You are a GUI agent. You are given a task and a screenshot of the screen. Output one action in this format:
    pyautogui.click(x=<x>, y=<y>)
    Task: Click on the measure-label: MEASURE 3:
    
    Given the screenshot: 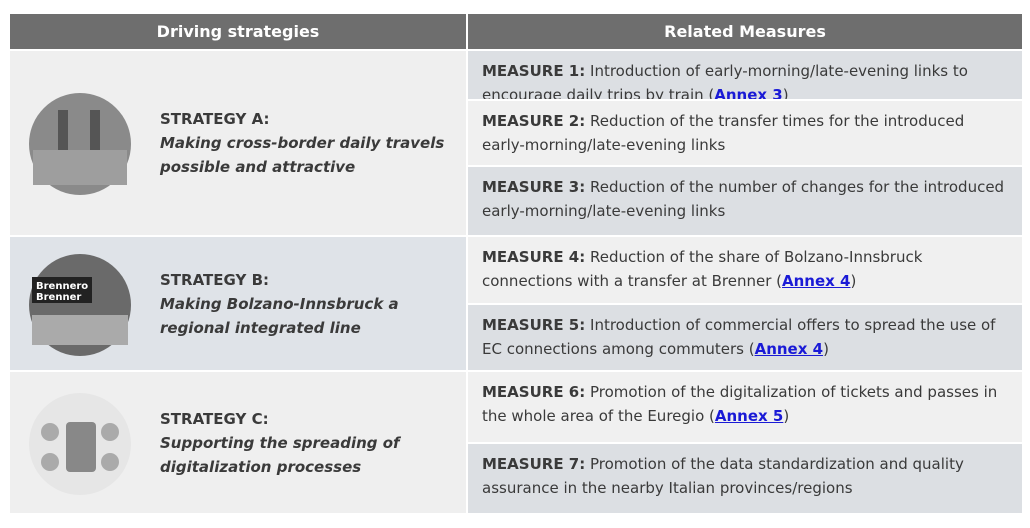 What is the action you would take?
    pyautogui.click(x=534, y=187)
    